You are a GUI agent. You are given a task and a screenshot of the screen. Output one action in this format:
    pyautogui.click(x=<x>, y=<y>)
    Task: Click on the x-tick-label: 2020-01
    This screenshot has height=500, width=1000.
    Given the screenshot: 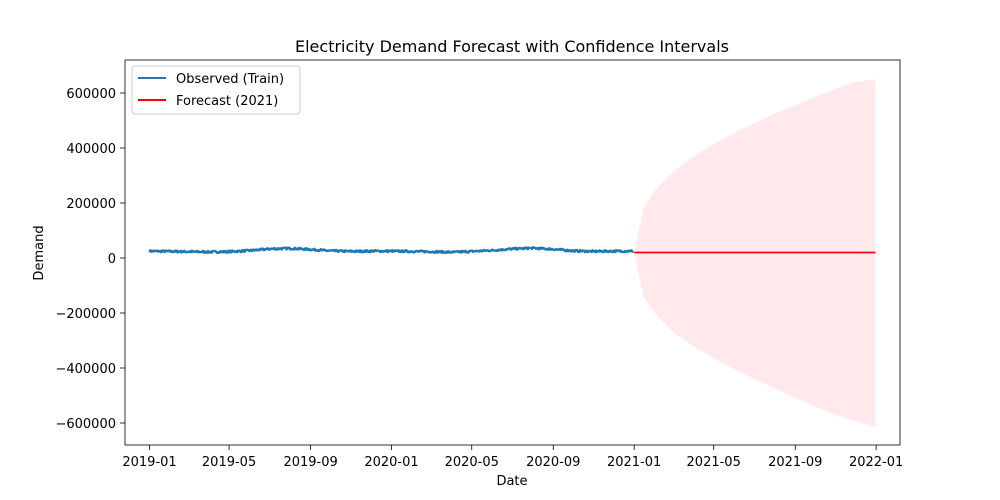 What is the action you would take?
    pyautogui.click(x=391, y=462)
    